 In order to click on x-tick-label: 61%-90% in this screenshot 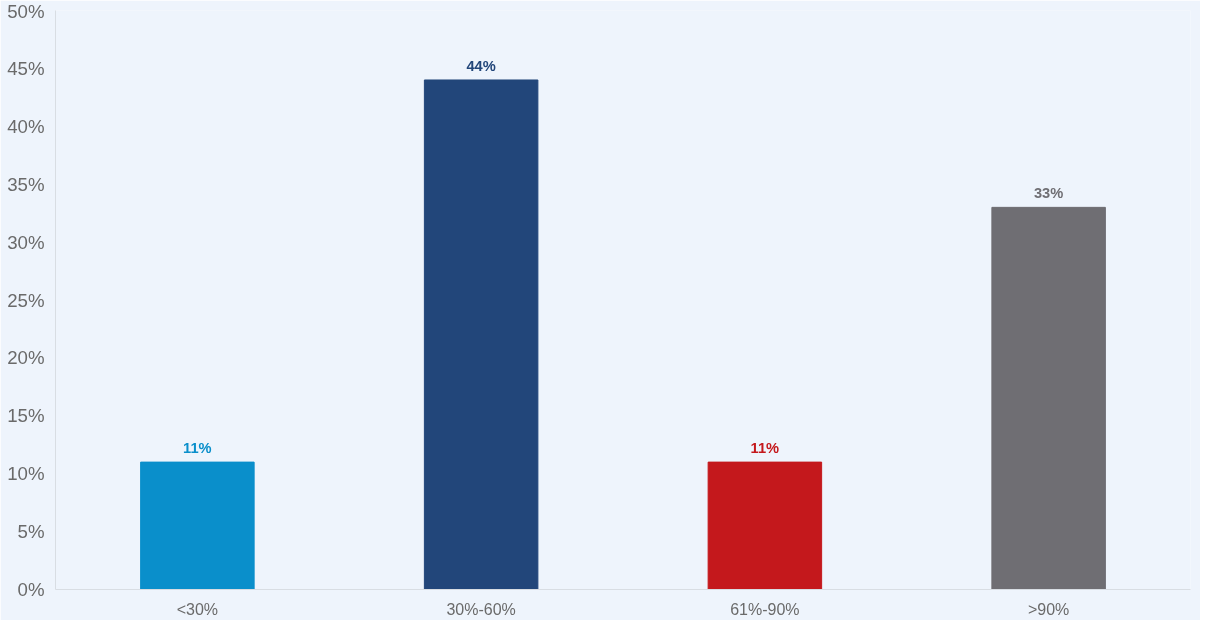, I will do `click(765, 609)`.